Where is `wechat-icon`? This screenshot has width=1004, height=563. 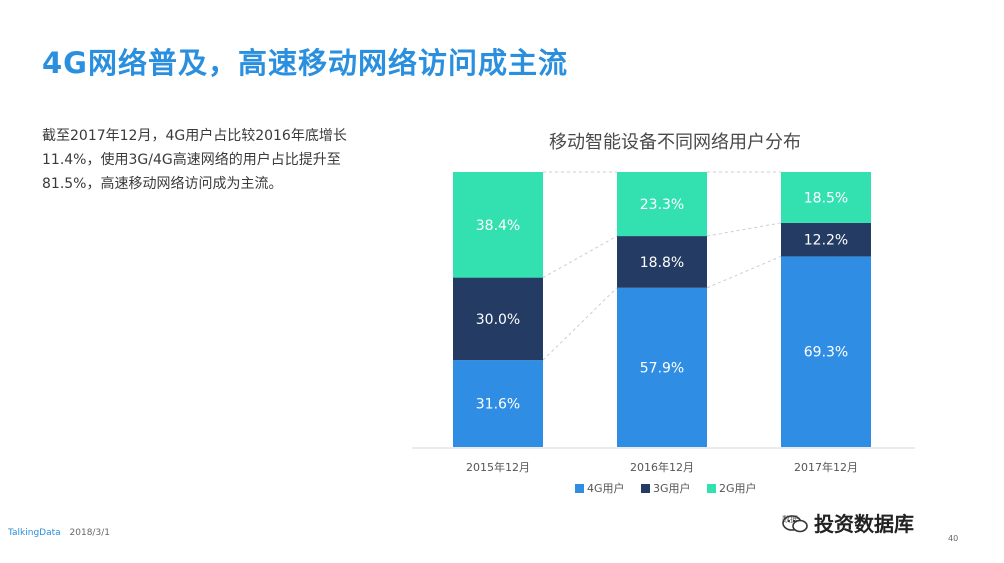 wechat-icon is located at coordinates (795, 524).